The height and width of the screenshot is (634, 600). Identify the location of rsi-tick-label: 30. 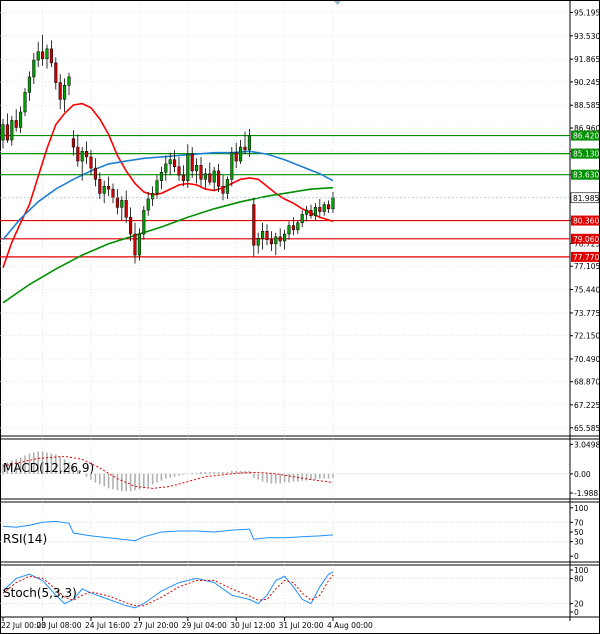
(579, 542).